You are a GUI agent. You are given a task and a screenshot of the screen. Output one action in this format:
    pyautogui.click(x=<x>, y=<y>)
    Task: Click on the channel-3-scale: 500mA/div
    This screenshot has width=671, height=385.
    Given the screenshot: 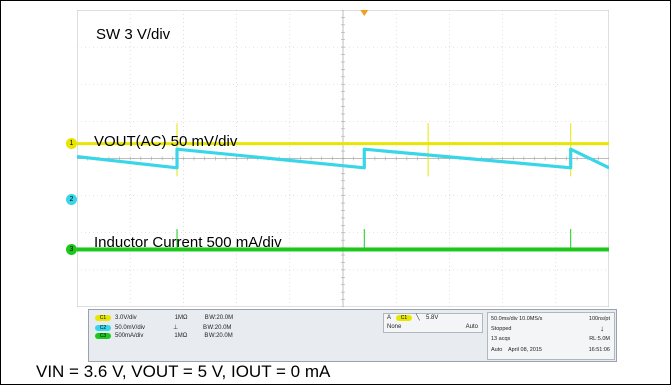 What is the action you would take?
    pyautogui.click(x=129, y=336)
    